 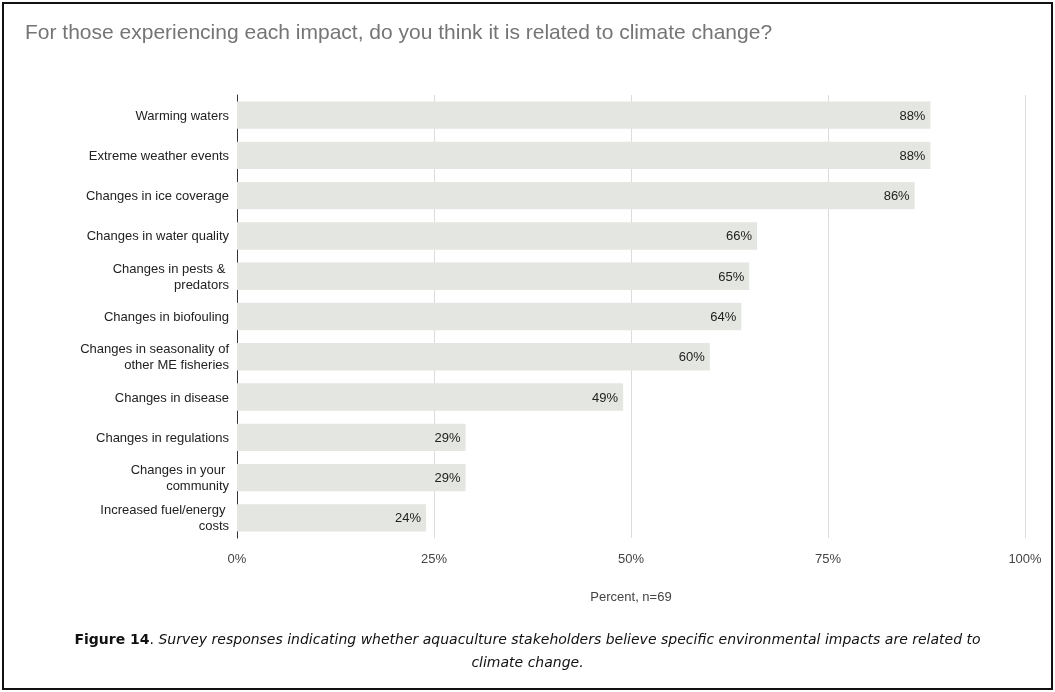 I want to click on data-label: 24%, so click(x=408, y=518).